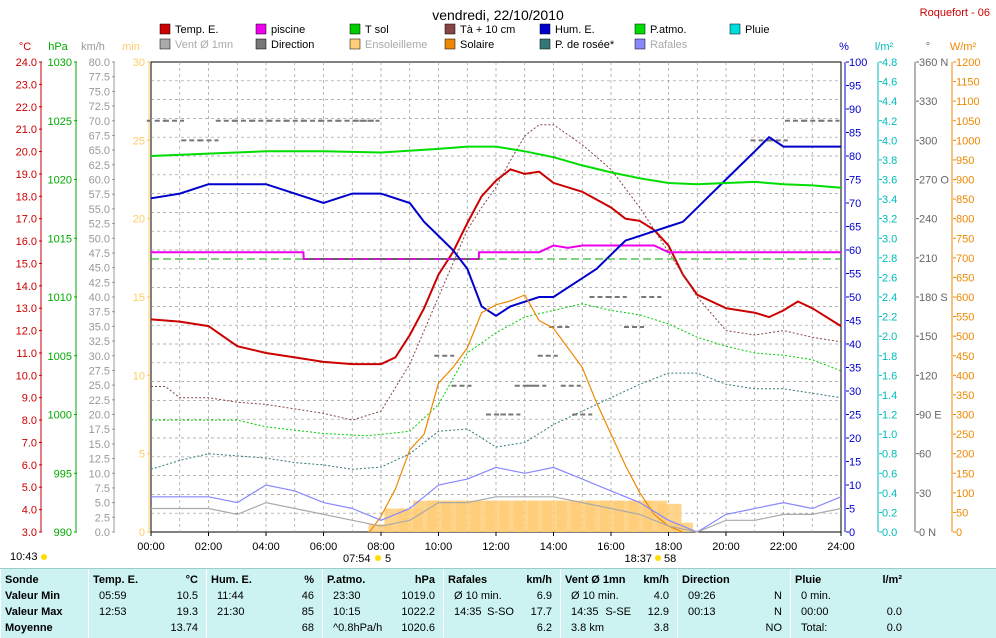  What do you see at coordinates (585, 45) in the screenshot?
I see `legend-label: P. de rosée*` at bounding box center [585, 45].